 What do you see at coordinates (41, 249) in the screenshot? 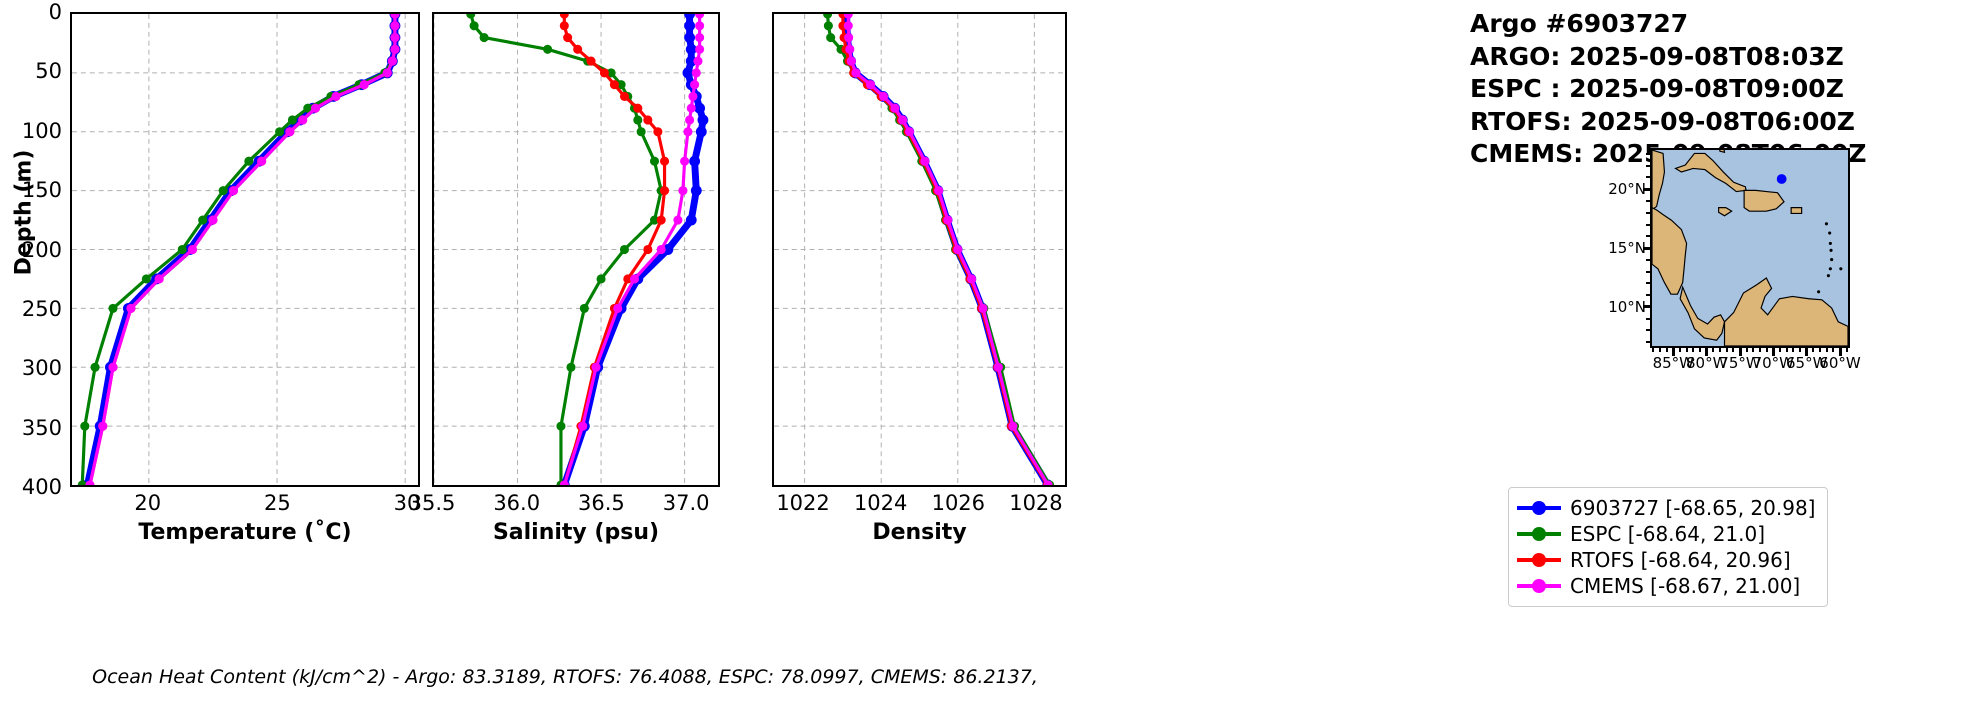
I see `y-tick-label: 200` at bounding box center [41, 249].